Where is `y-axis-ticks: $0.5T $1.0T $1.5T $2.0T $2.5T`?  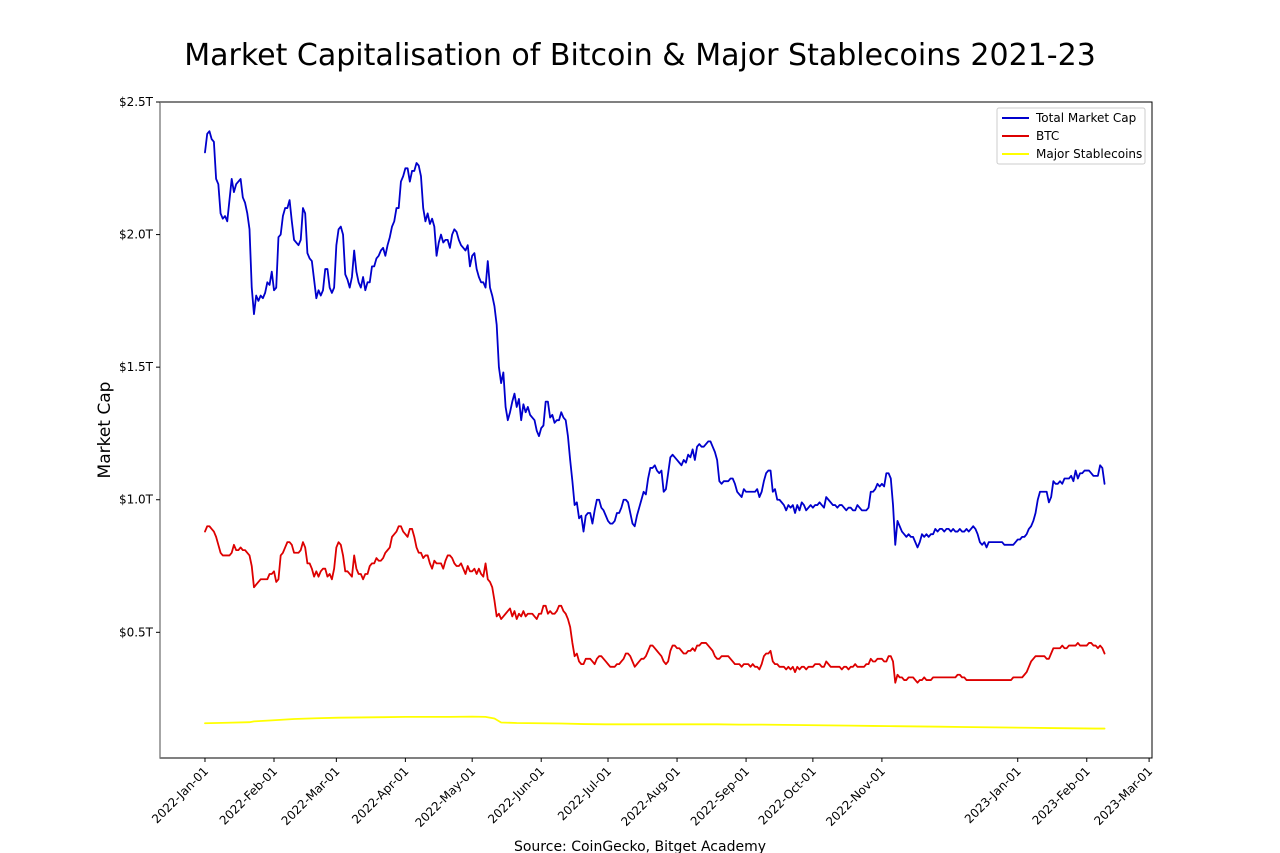 y-axis-ticks: $0.5T $1.0T $1.5T $2.0T $2.5T is located at coordinates (139, 367).